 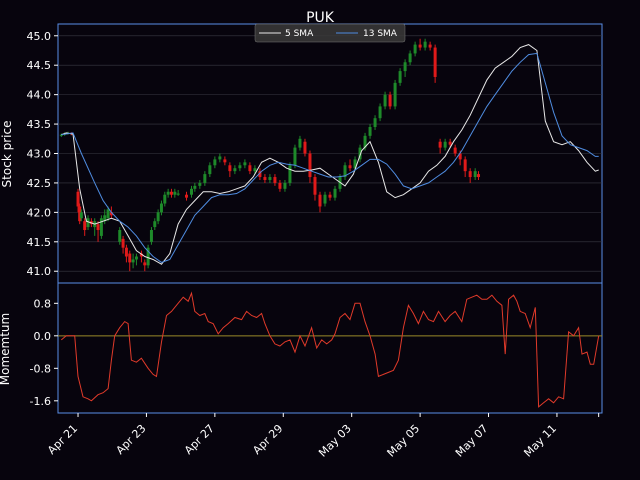 What do you see at coordinates (43, 303) in the screenshot?
I see `momentum-y-tick-label: 0.8` at bounding box center [43, 303].